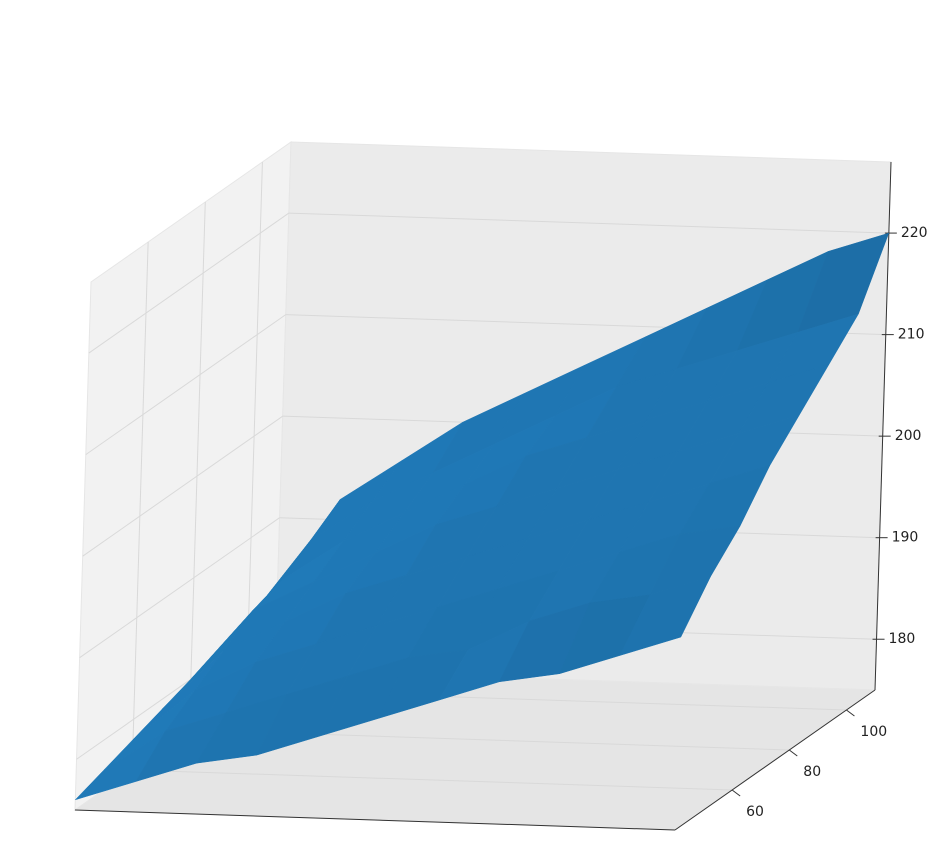 The height and width of the screenshot is (865, 946). What do you see at coordinates (812, 772) in the screenshot?
I see `y-tick-label: 80` at bounding box center [812, 772].